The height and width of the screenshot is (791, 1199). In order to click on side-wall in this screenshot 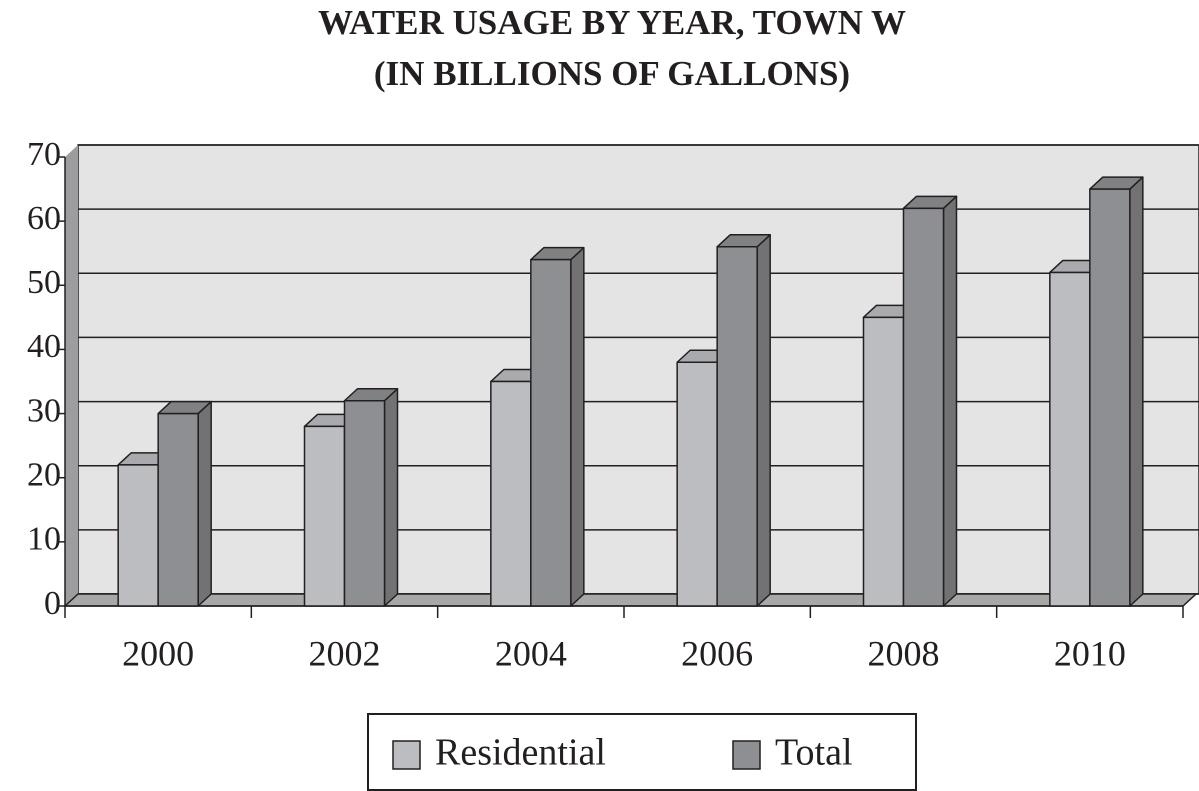, I will do `click(71, 375)`.